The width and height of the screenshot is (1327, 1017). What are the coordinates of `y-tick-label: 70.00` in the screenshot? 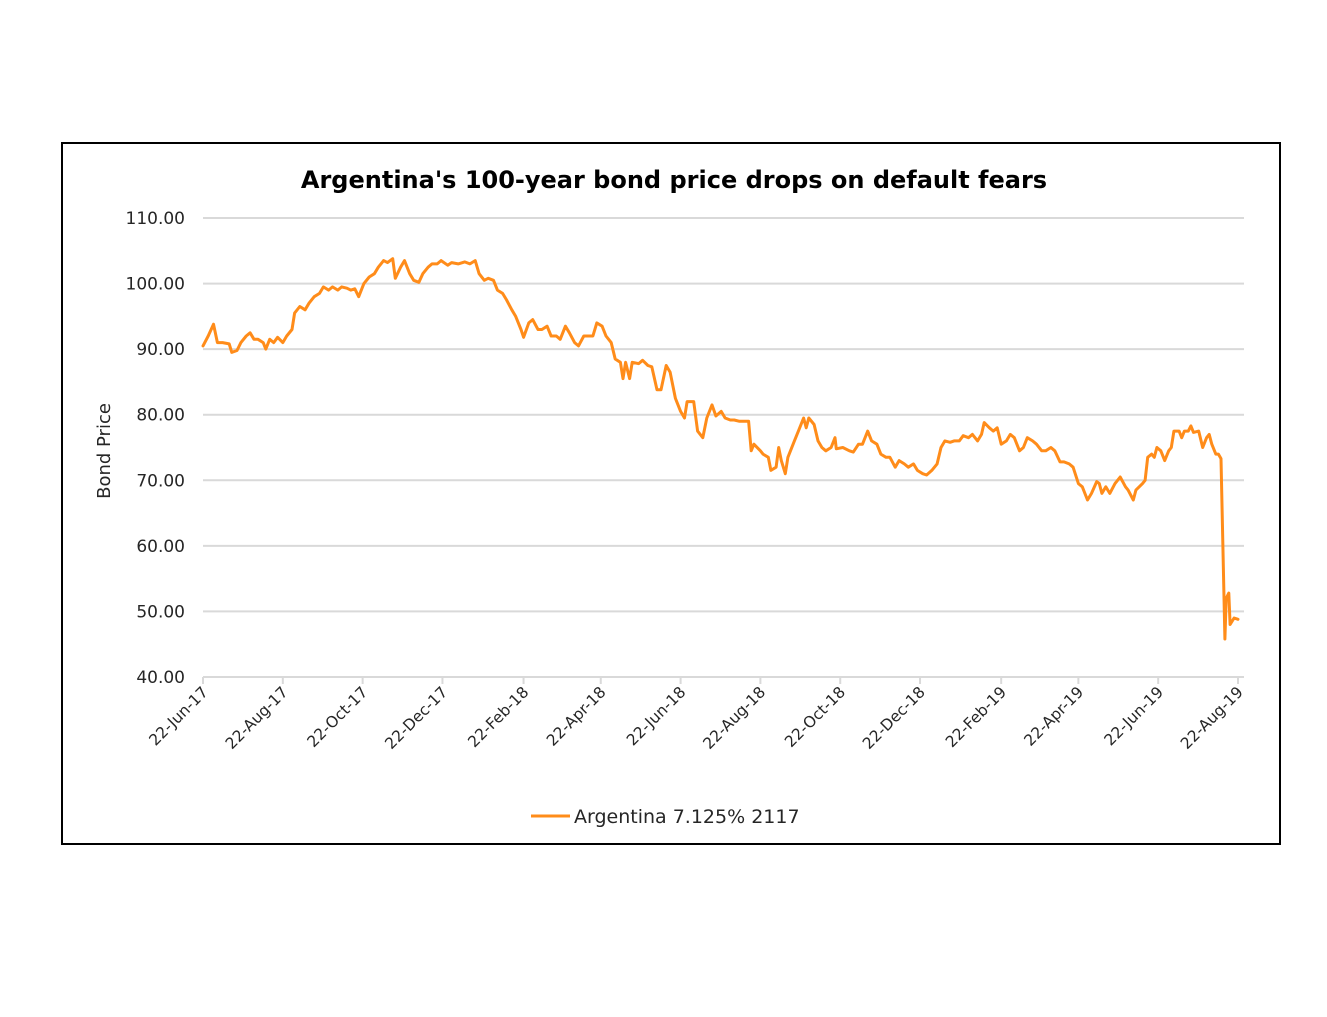 It's located at (160, 481).